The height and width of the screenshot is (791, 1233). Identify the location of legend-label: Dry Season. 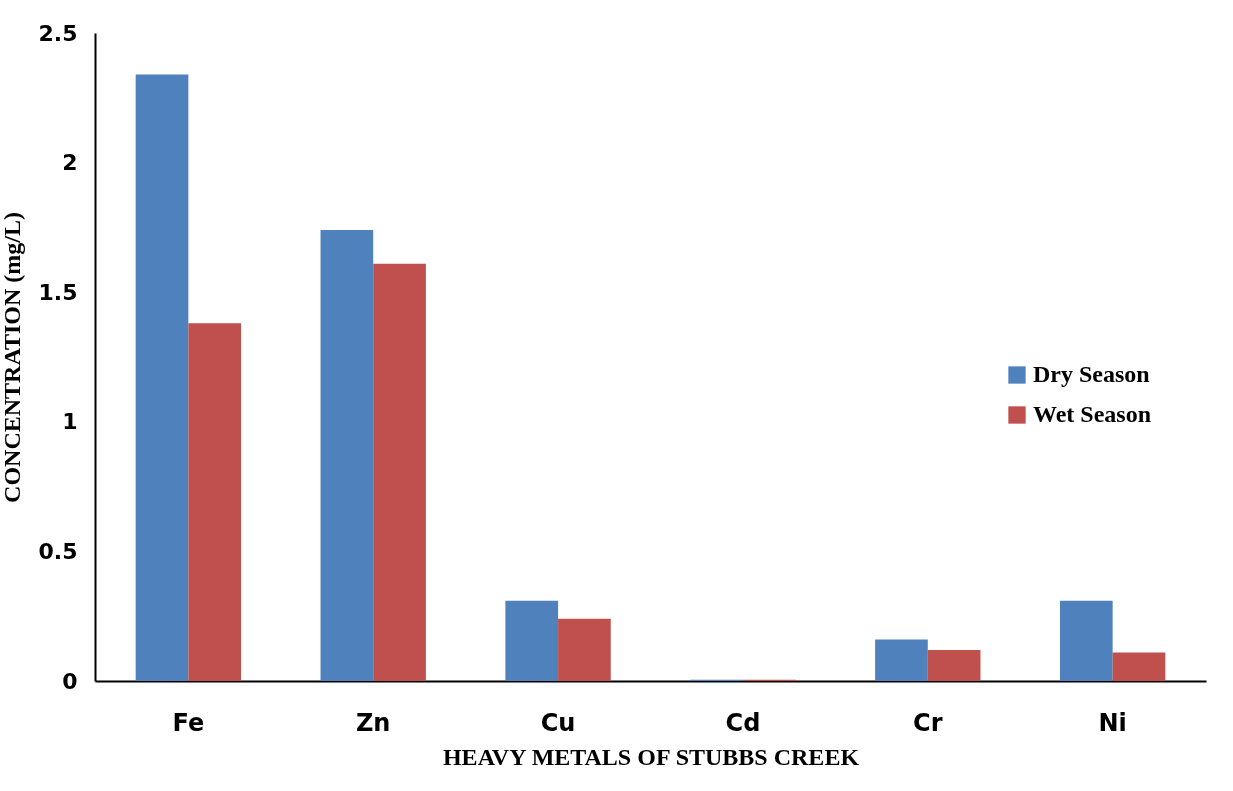
(1091, 374).